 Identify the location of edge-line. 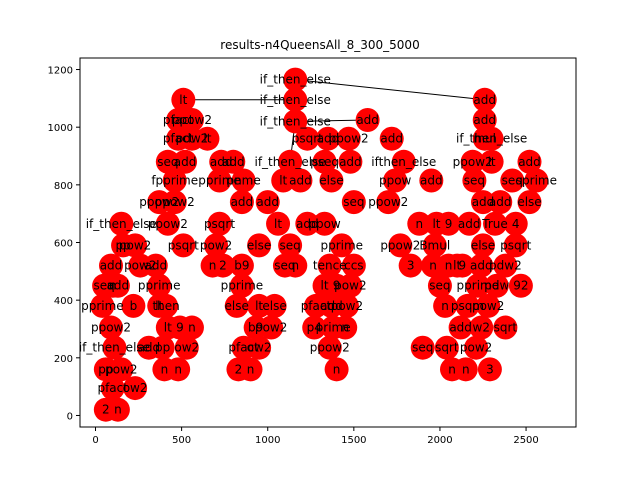
(390, 90).